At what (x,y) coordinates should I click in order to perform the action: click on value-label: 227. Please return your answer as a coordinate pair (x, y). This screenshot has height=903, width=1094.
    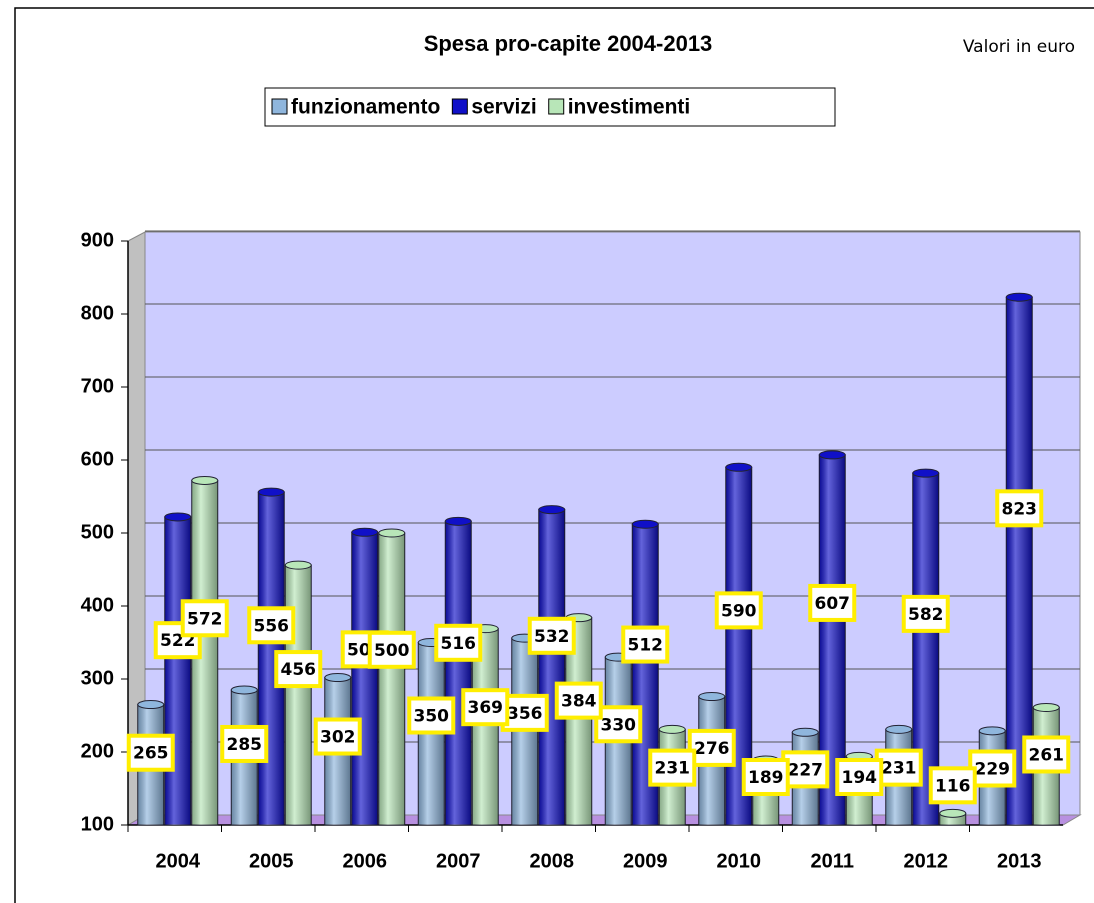
    Looking at the image, I should click on (806, 770).